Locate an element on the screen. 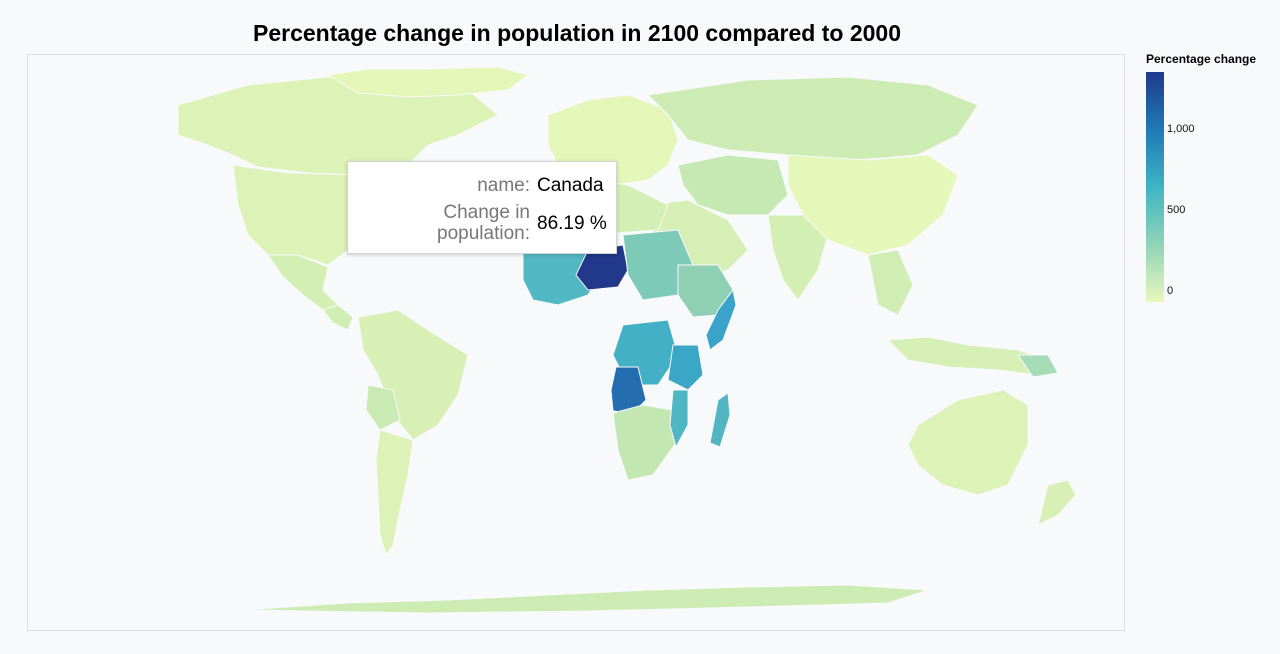 Image resolution: width=1280 pixels, height=654 pixels. country-papua-new-guinea is located at coordinates (1038, 366).